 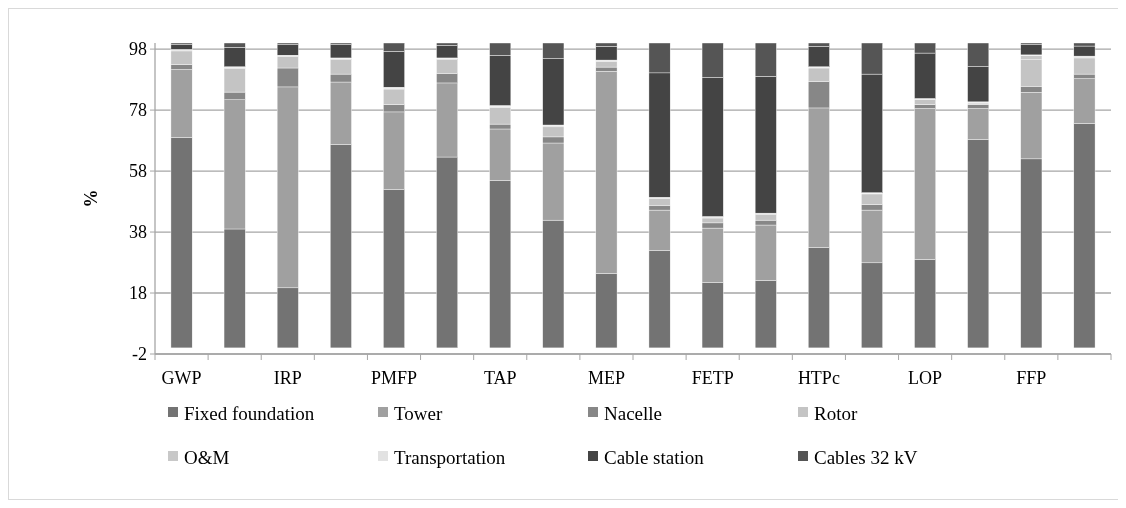 What do you see at coordinates (1031, 378) in the screenshot?
I see `x-tick-label: FFP` at bounding box center [1031, 378].